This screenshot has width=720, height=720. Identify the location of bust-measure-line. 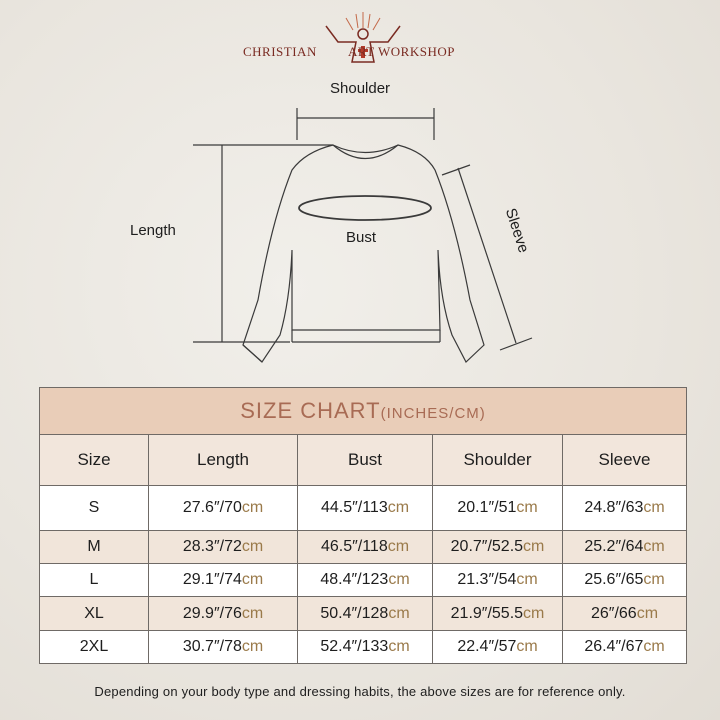
(365, 208).